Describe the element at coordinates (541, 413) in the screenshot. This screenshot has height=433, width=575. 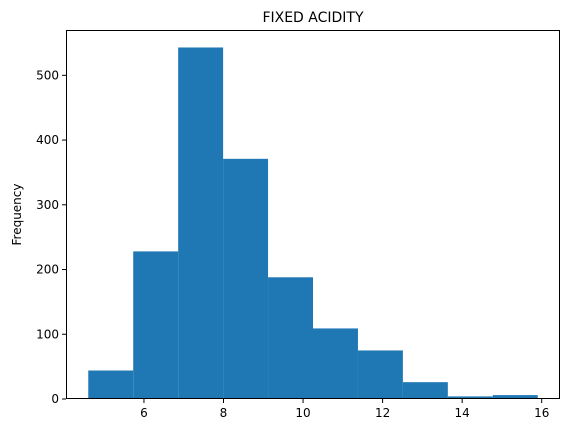
I see `x-tick-label: 16` at that location.